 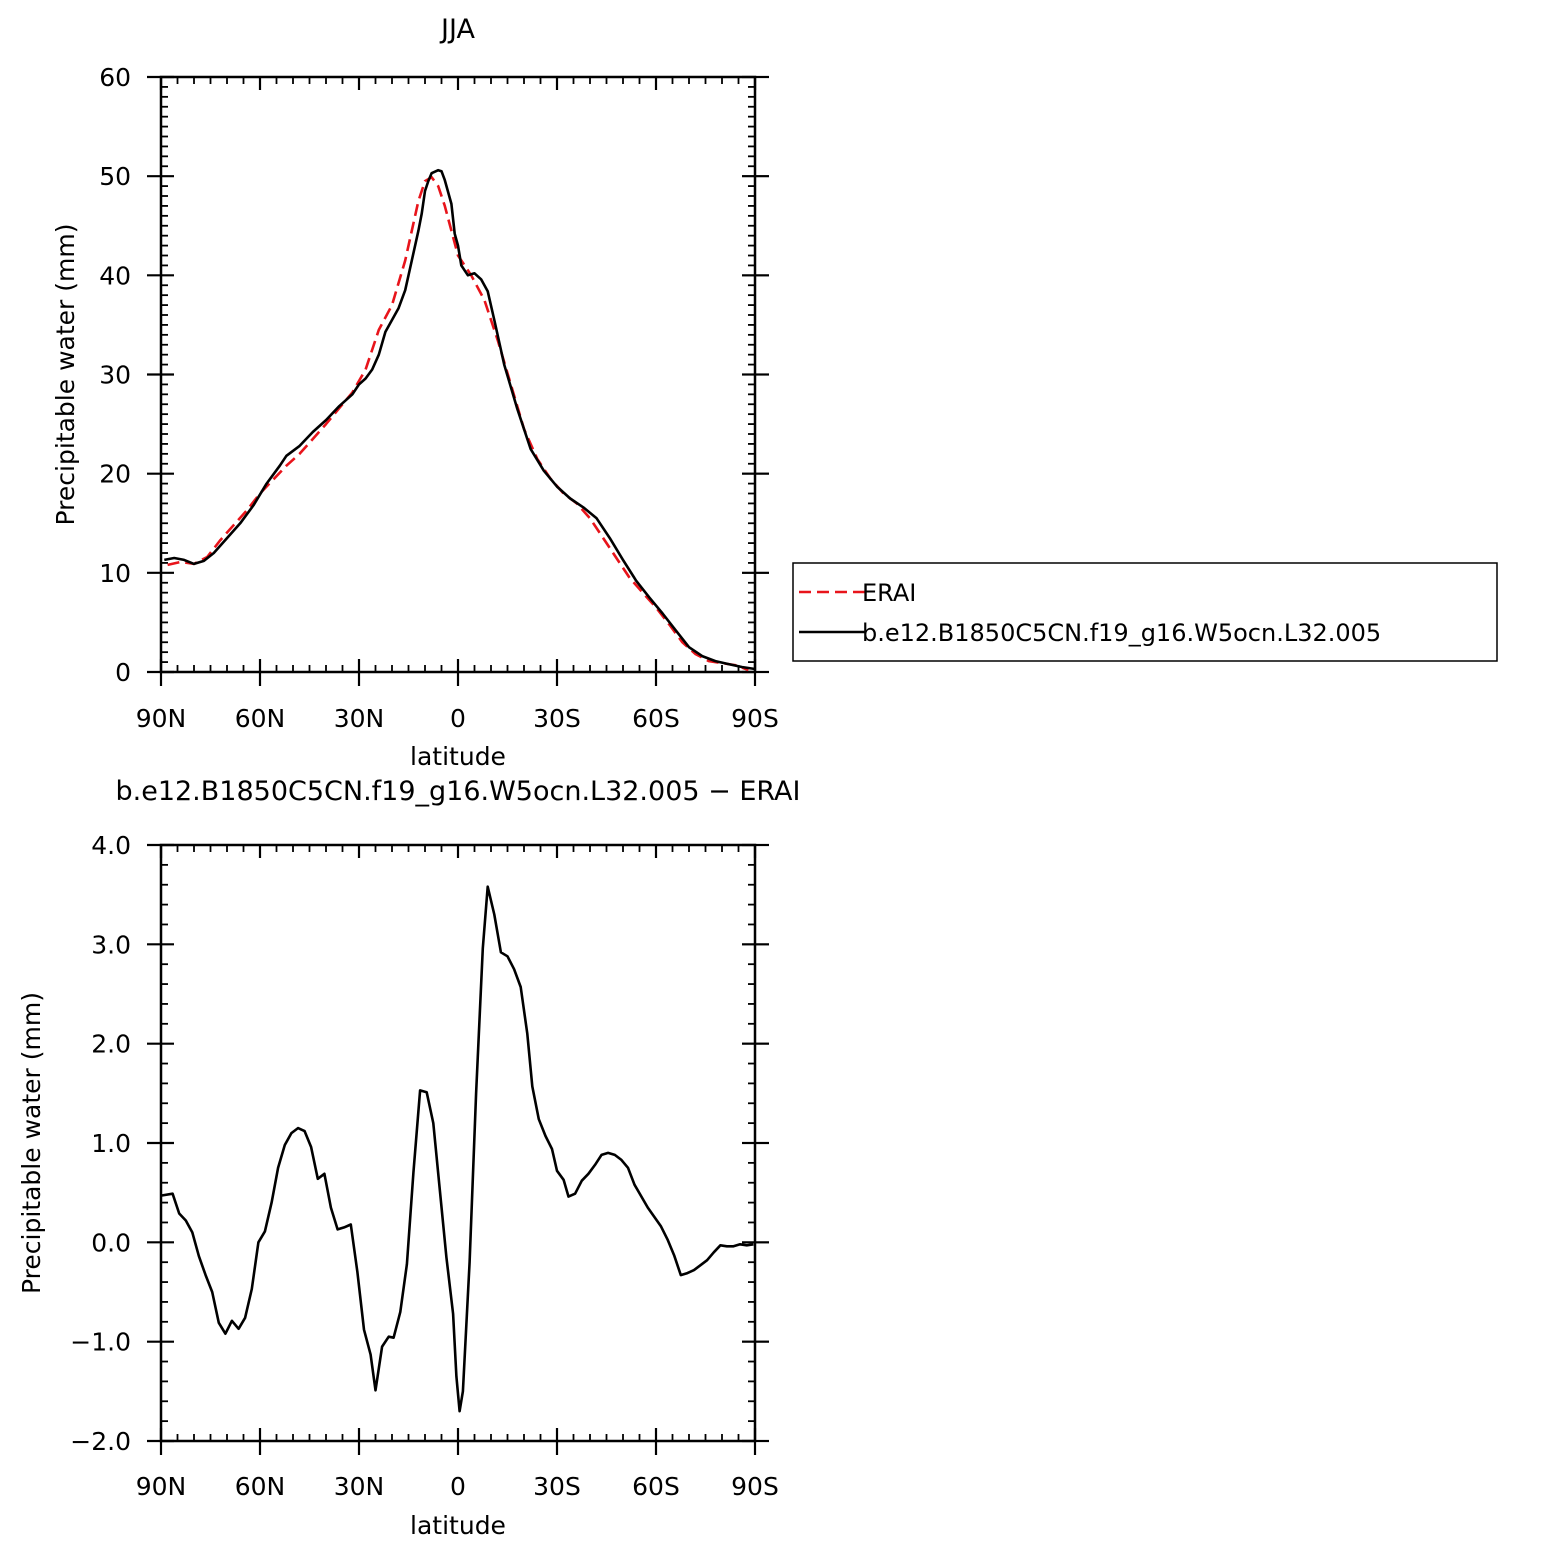 I want to click on y-tick-label: 60, so click(x=115, y=77).